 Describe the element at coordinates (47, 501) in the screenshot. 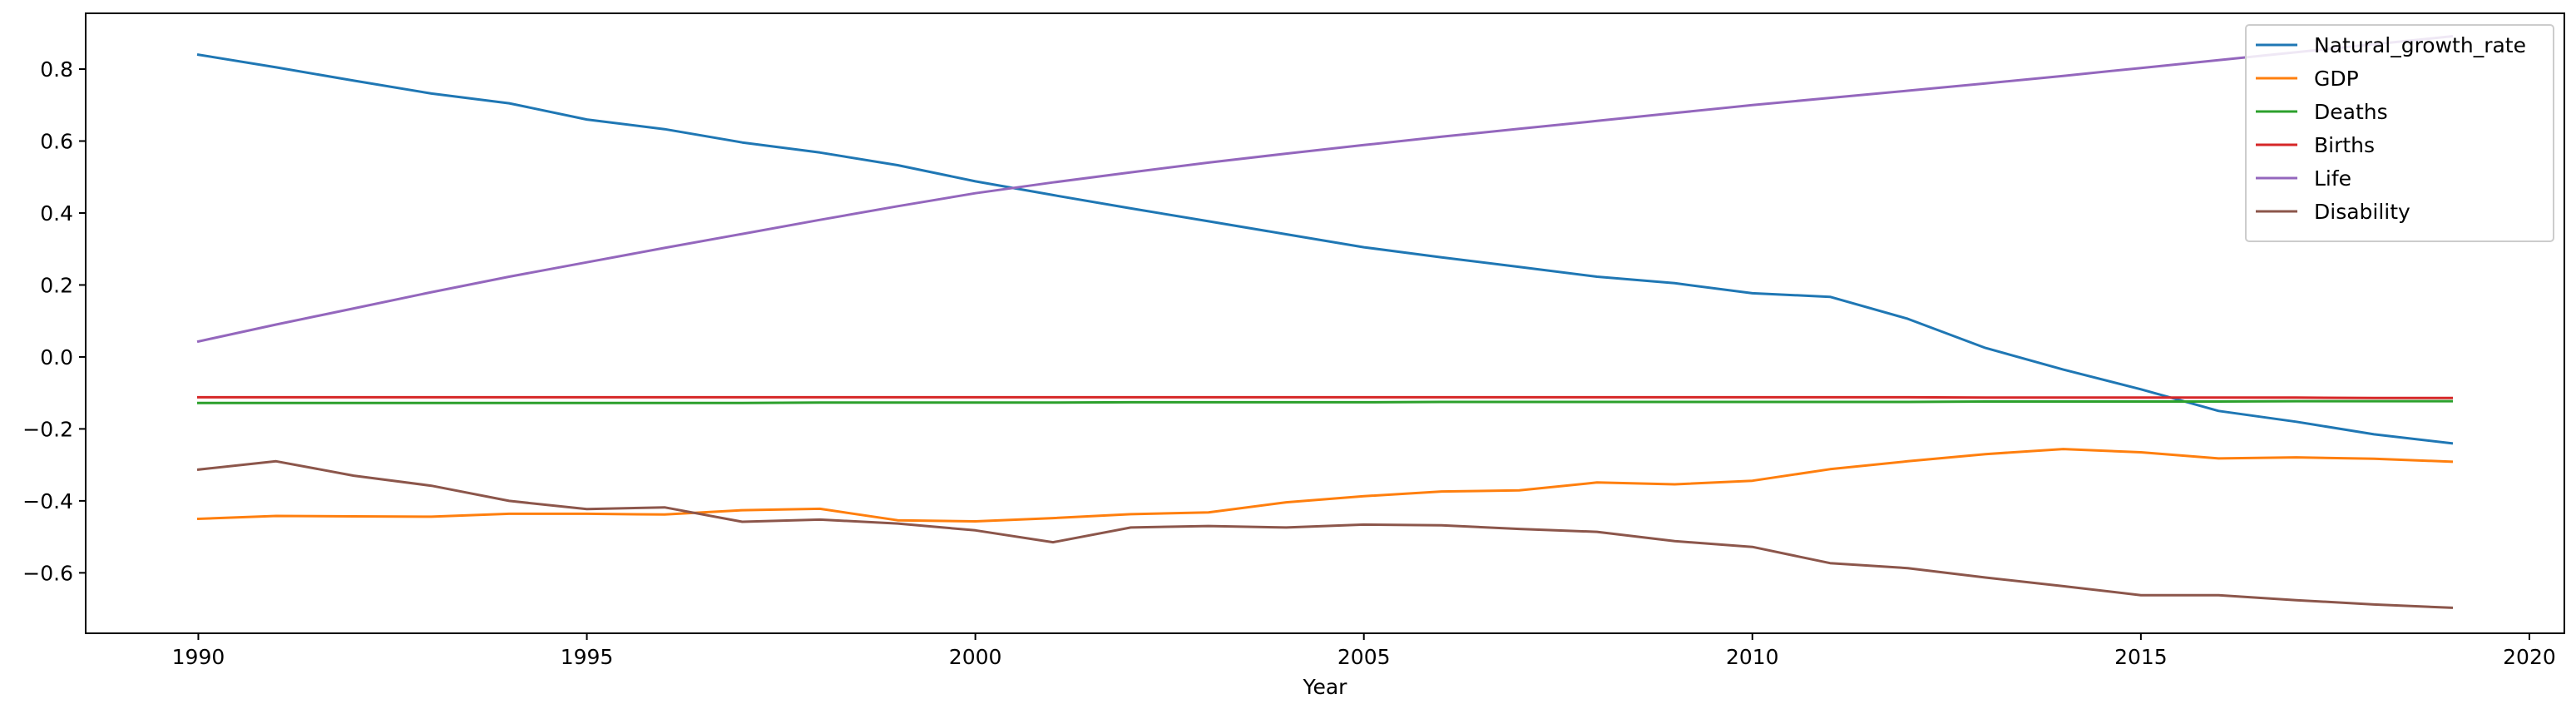

I see `y-tick-label: −0.4` at that location.